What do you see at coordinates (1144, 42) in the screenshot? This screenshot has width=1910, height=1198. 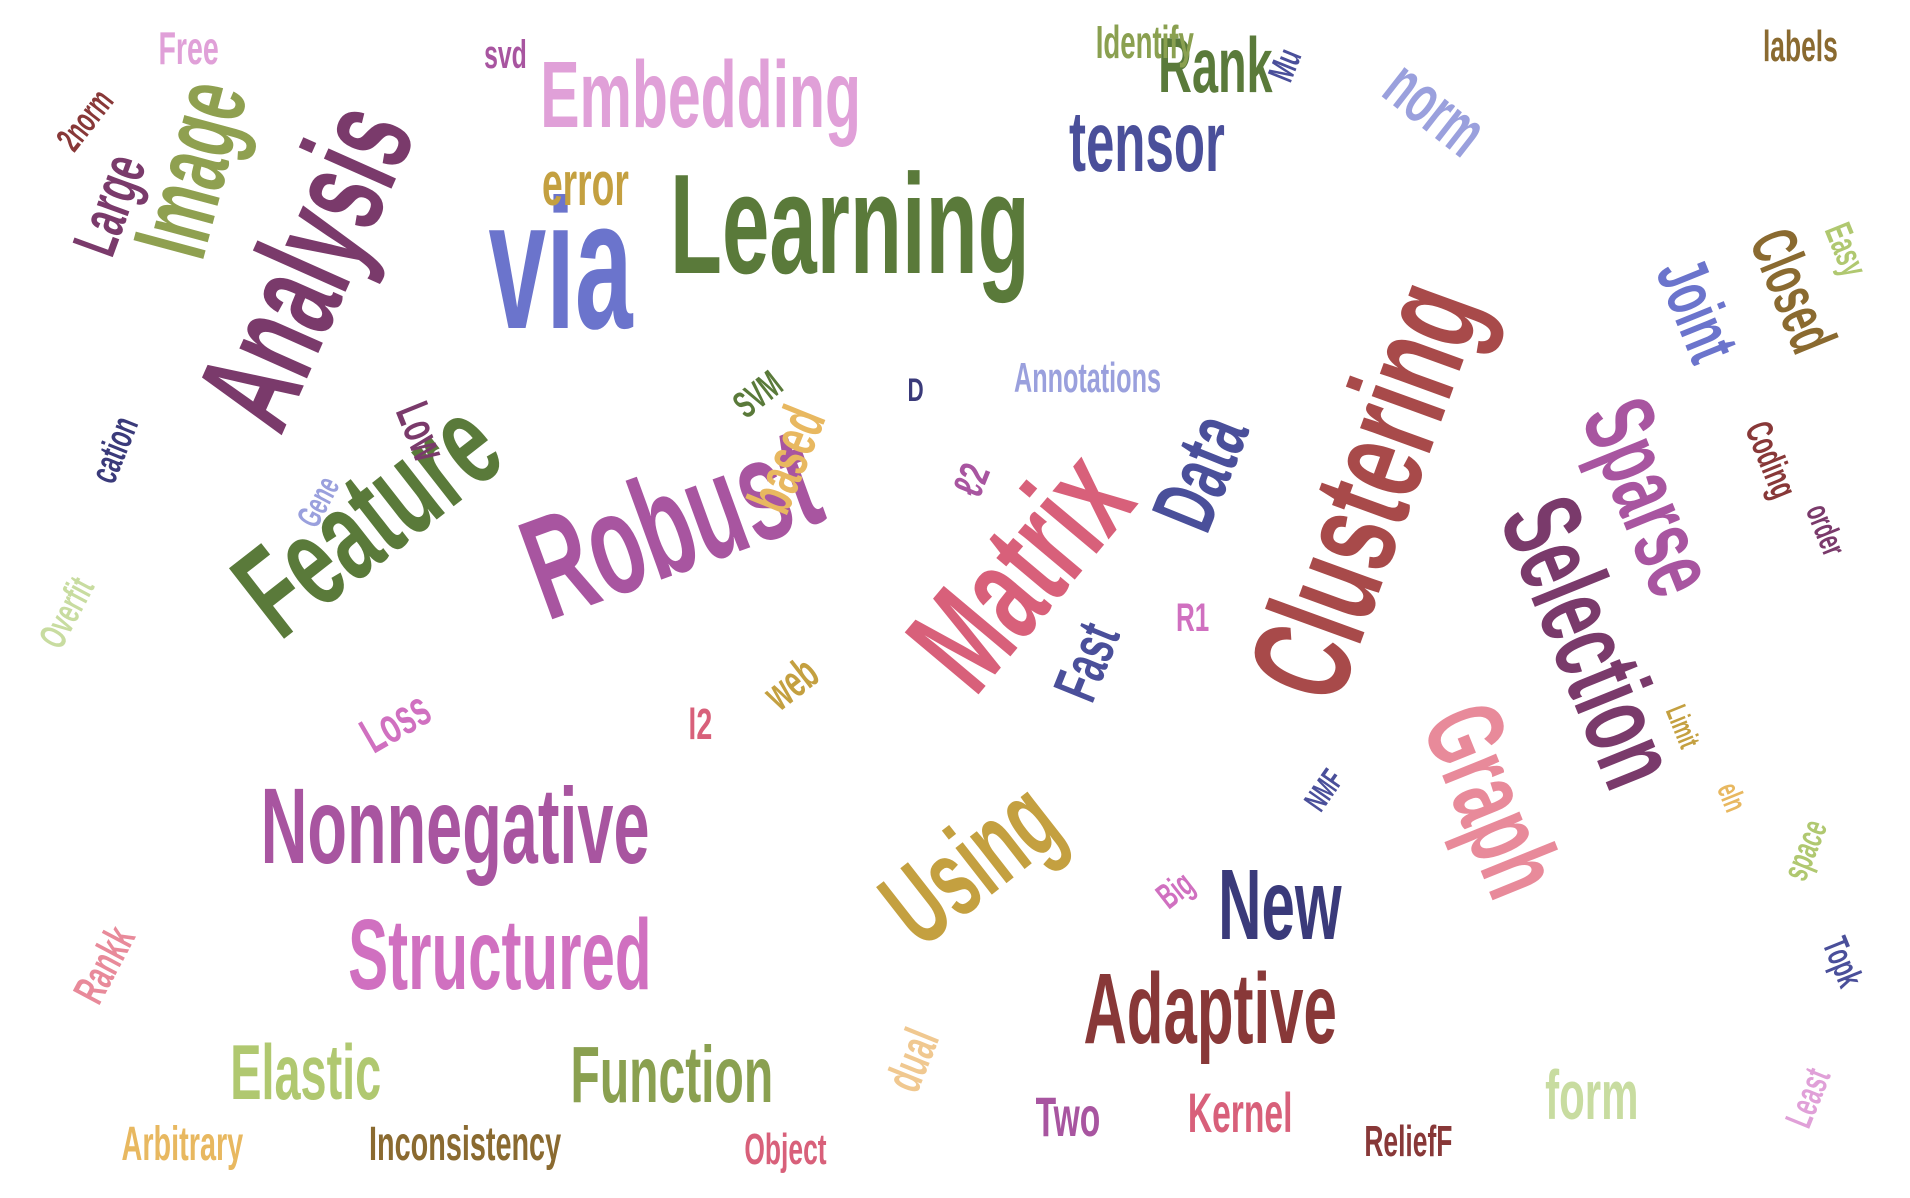 I see `word-identify: Identify` at bounding box center [1144, 42].